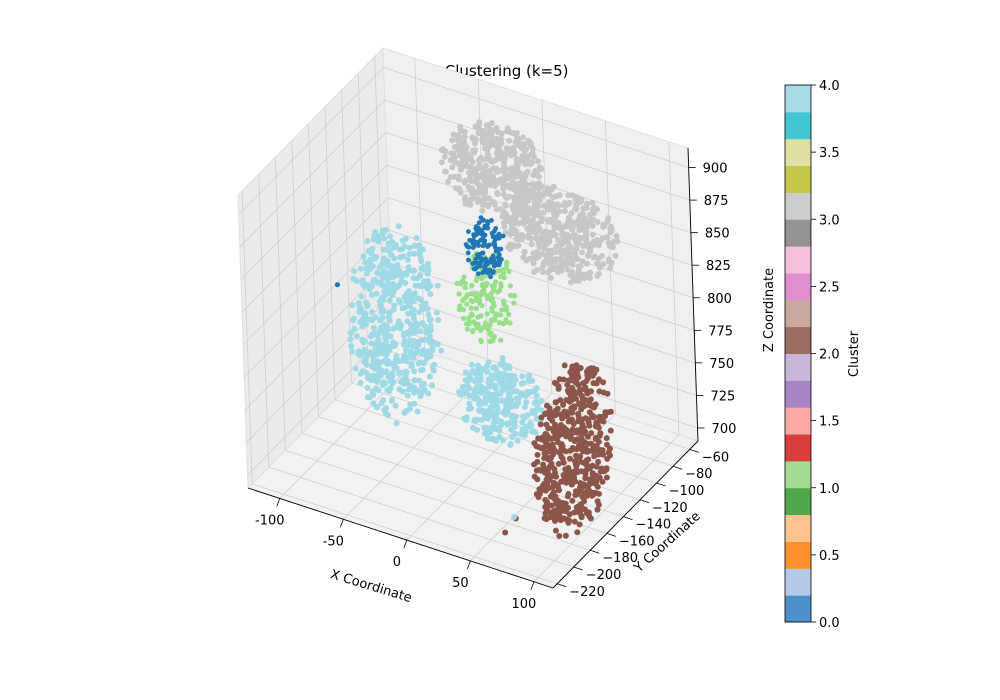 The width and height of the screenshot is (1000, 700). Describe the element at coordinates (716, 201) in the screenshot. I see `z-tick-label: 875` at that location.